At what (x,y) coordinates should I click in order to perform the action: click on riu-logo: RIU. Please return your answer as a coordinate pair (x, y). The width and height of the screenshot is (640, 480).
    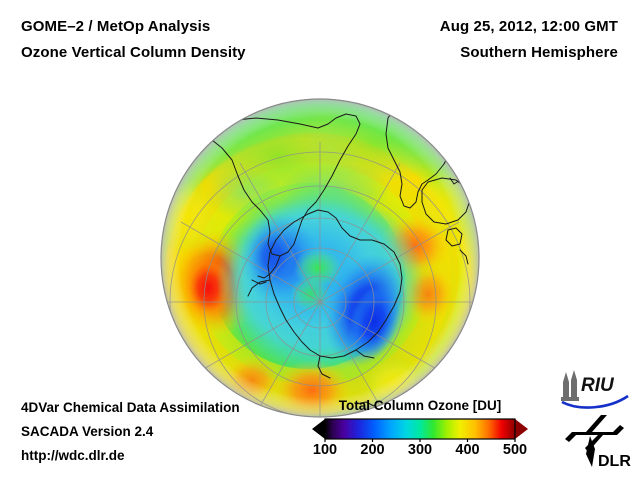
    Looking at the image, I should click on (595, 389).